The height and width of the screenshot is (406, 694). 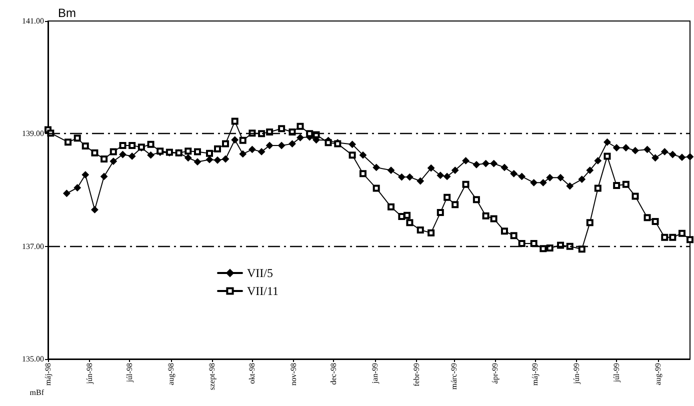 What do you see at coordinates (33, 246) in the screenshot?
I see `y-tick-label: 137.00` at bounding box center [33, 246].